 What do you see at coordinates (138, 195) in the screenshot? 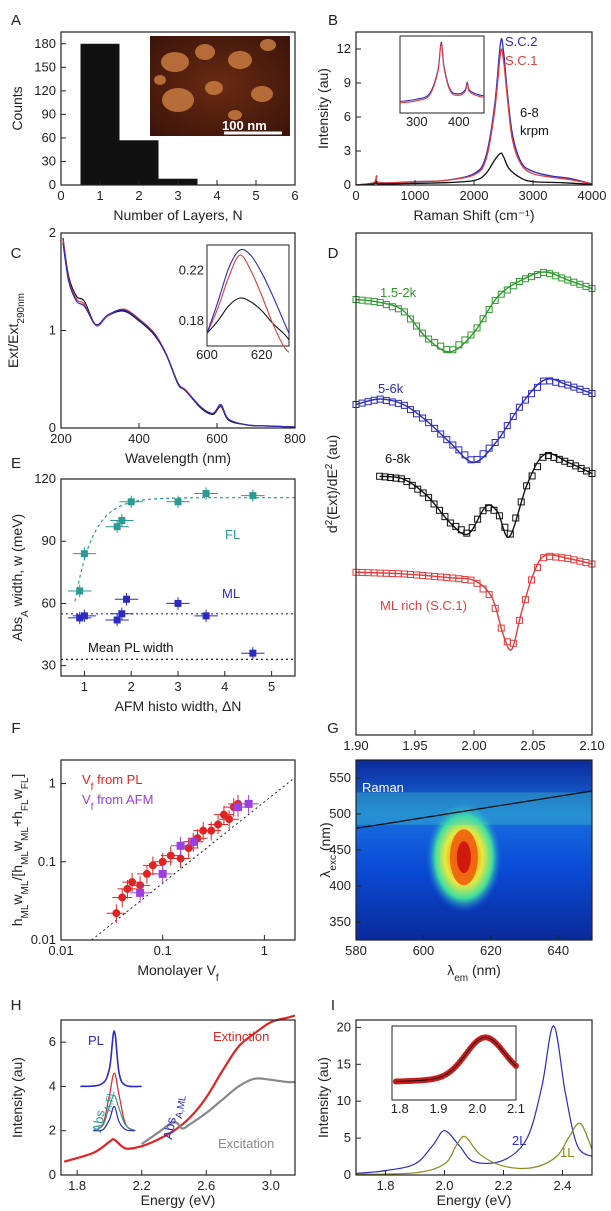
I see `x-tick-label: 2` at bounding box center [138, 195].